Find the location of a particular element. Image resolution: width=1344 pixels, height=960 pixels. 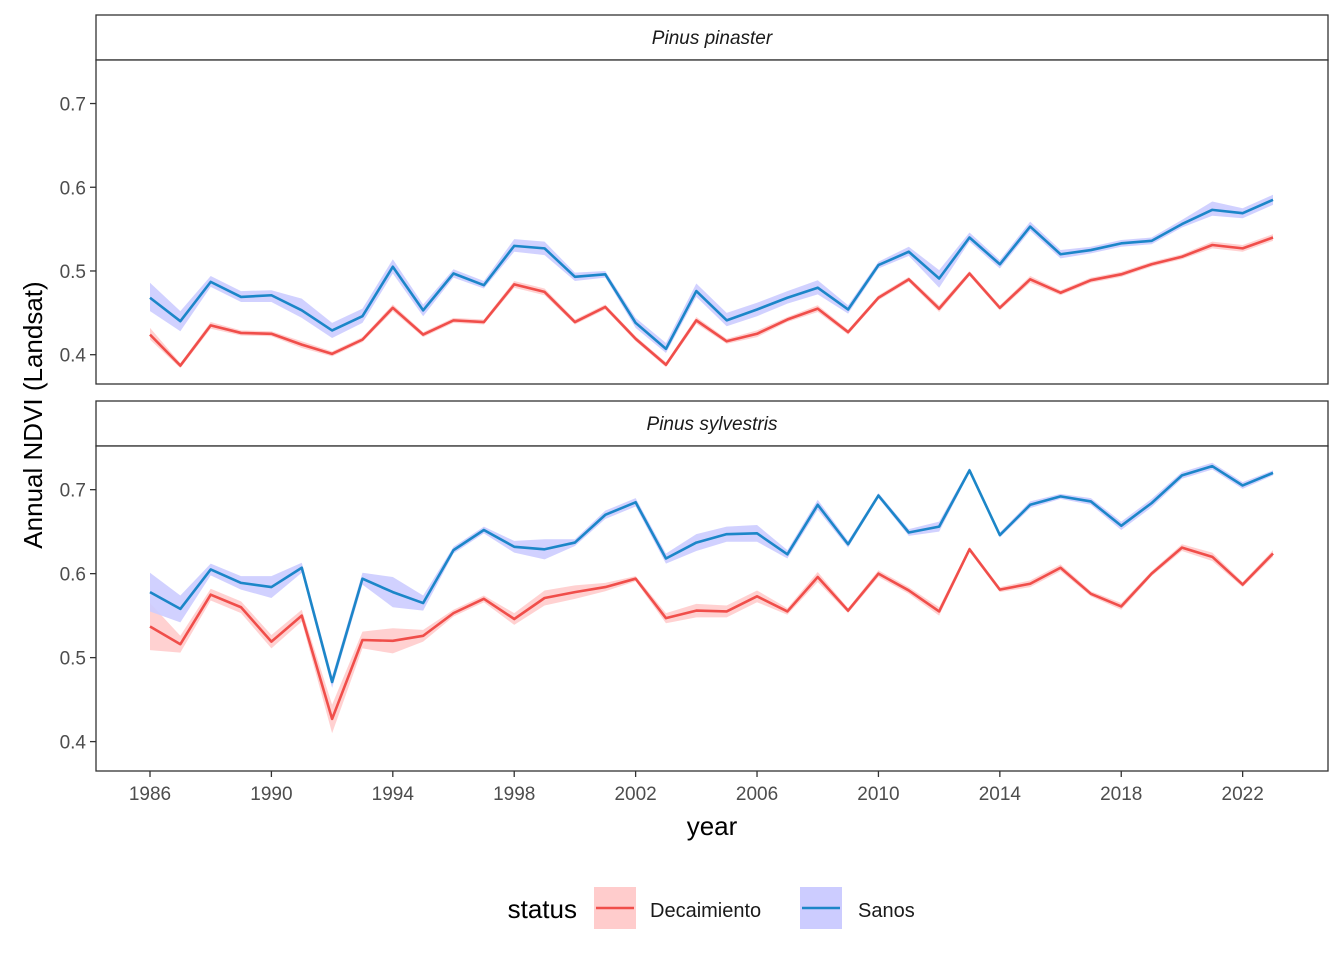

legend-item-decaimiento: Decaimiento is located at coordinates (677, 908).